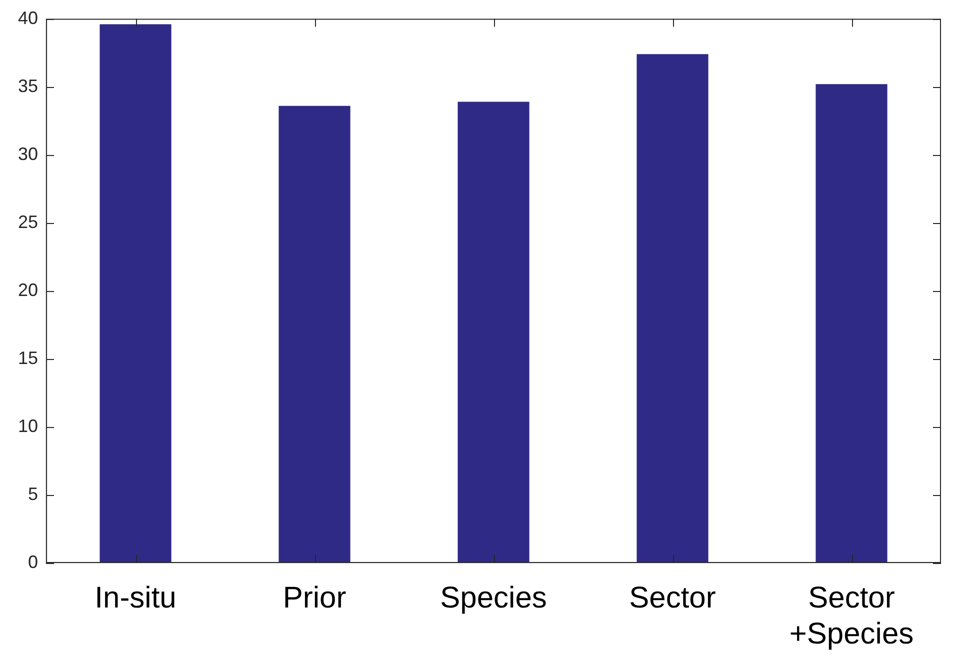  What do you see at coordinates (28, 154) in the screenshot?
I see `y-tick-label: 30` at bounding box center [28, 154].